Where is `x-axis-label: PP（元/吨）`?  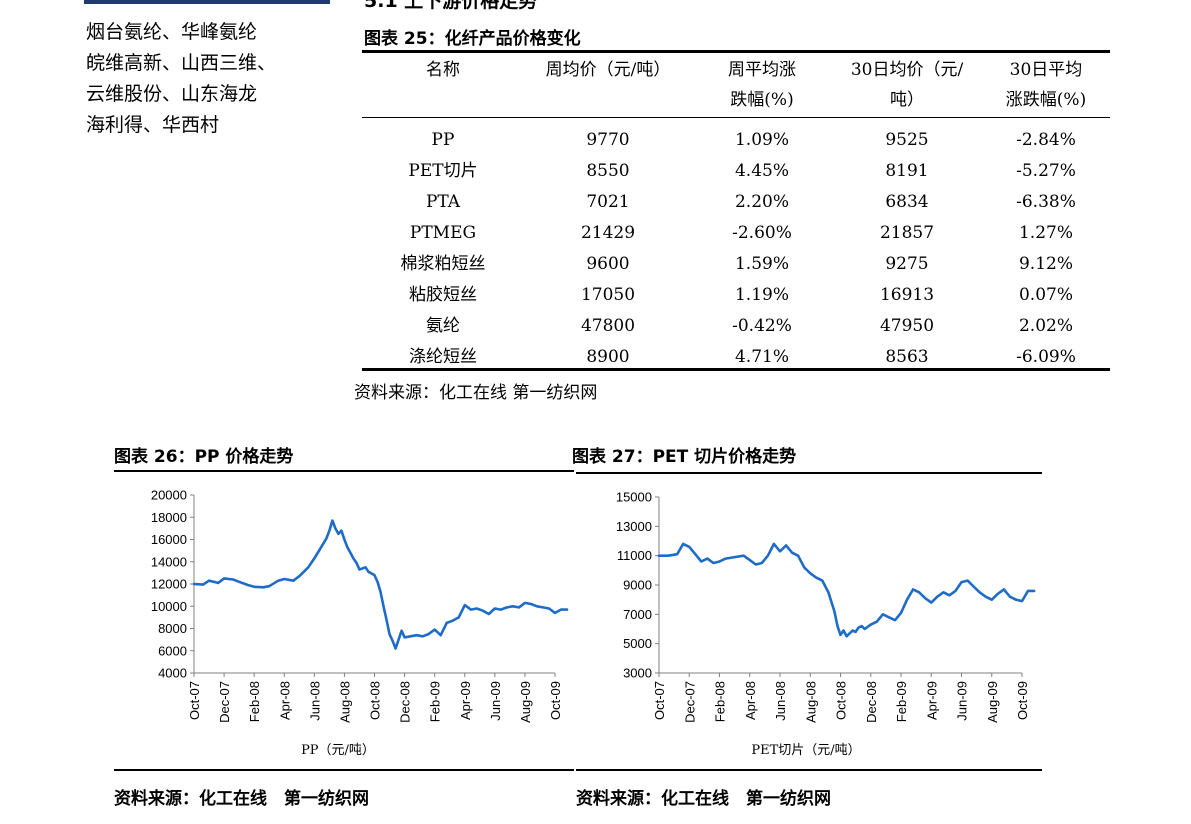 x-axis-label: PP（元/吨） is located at coordinates (338, 750).